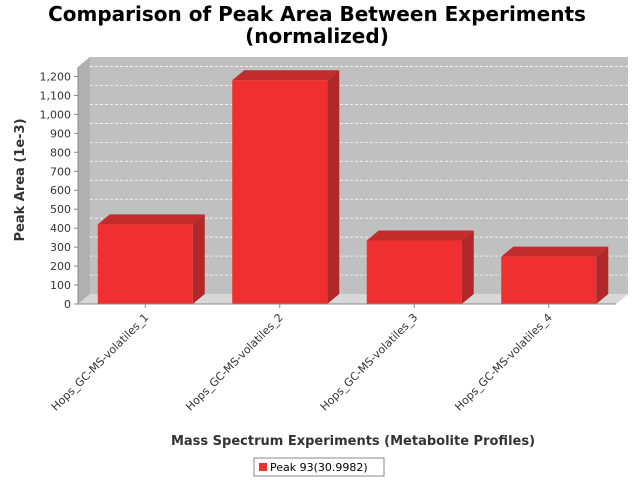 The height and width of the screenshot is (480, 640). Describe the element at coordinates (67, 304) in the screenshot. I see `y-tick-label: 0` at that location.